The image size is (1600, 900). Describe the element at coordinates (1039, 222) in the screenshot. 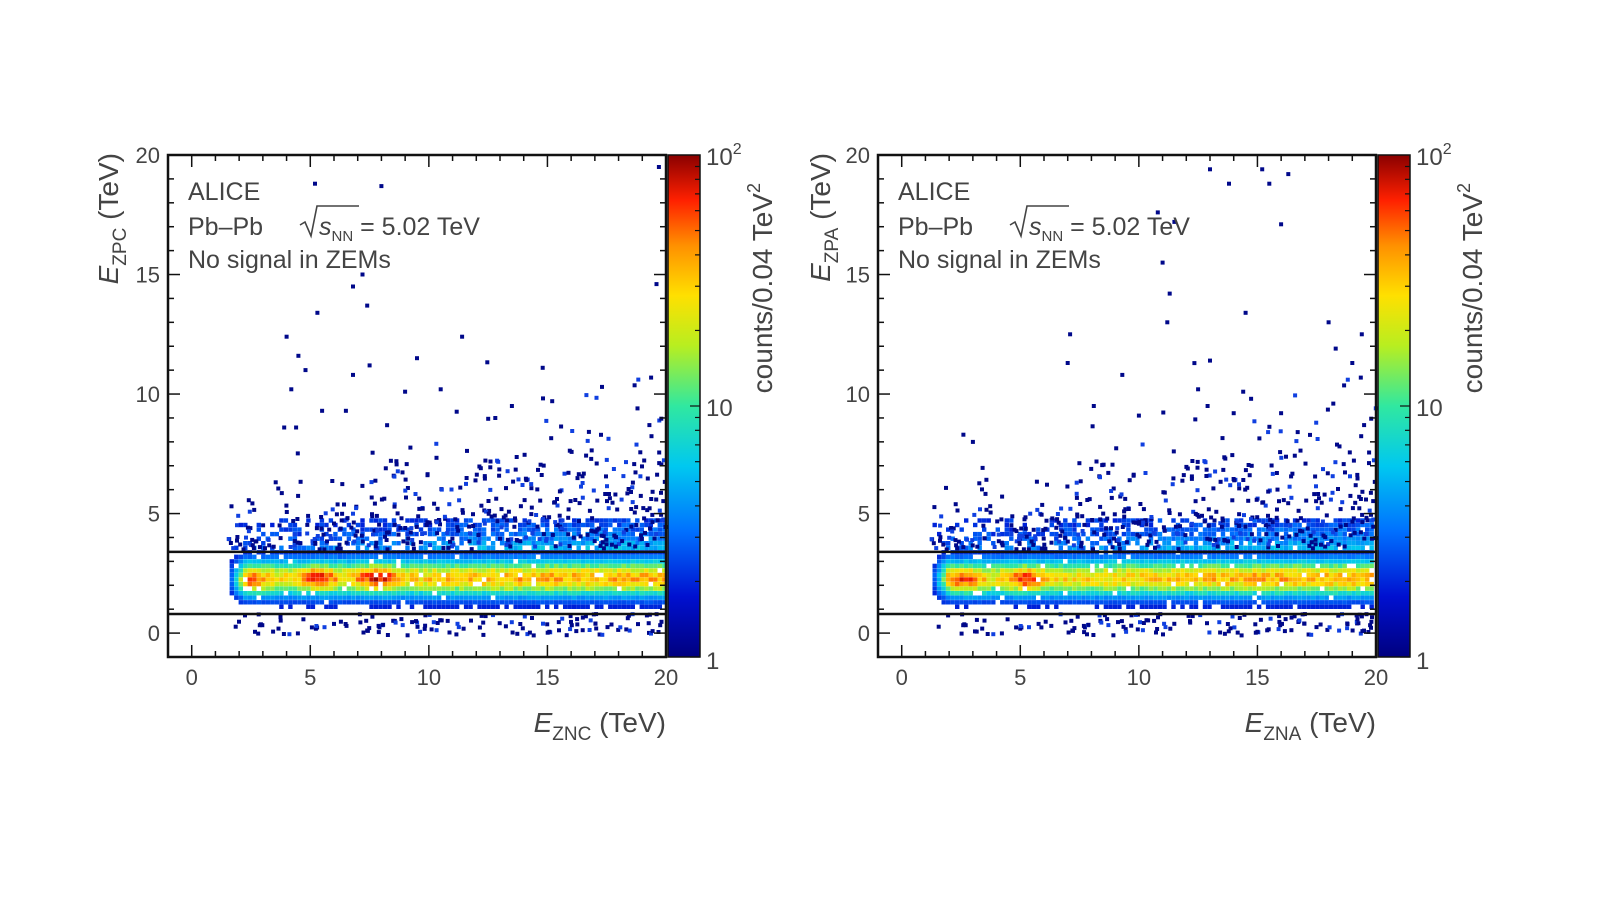

I see `sqrt-symbol` at that location.